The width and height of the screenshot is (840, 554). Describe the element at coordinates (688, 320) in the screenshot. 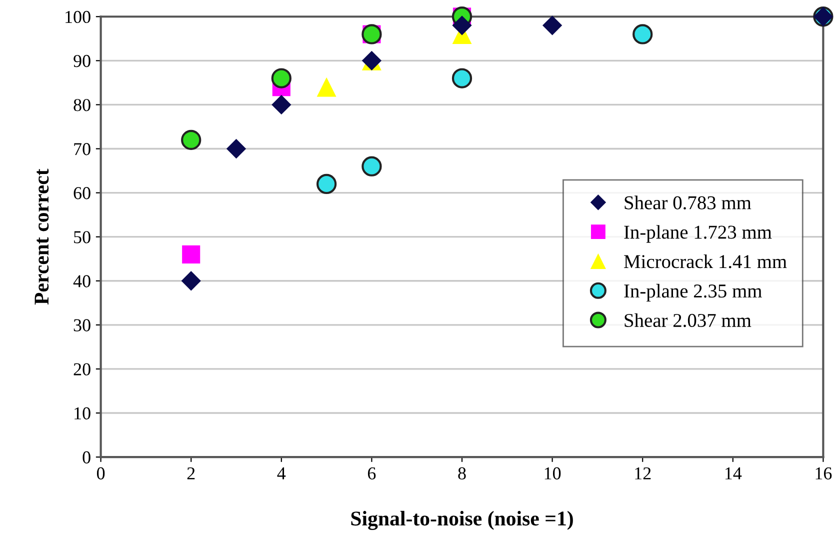

I see `legend-label: Shear 2.037 mm` at that location.